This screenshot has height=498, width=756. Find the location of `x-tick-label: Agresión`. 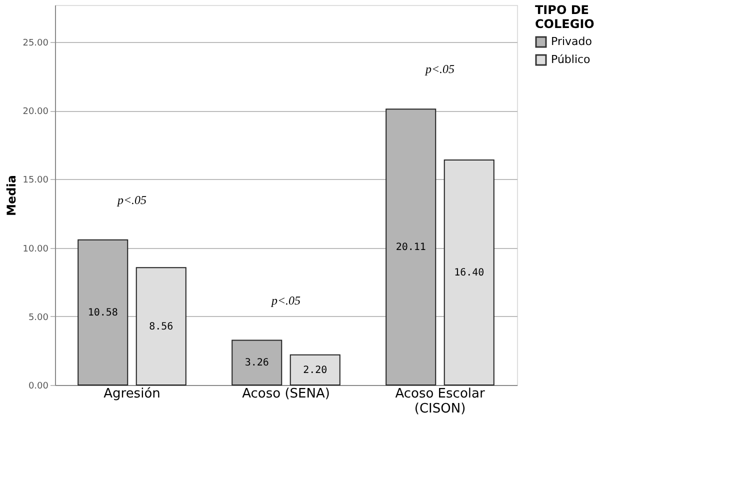

x-tick-label: Agresión is located at coordinates (132, 394).